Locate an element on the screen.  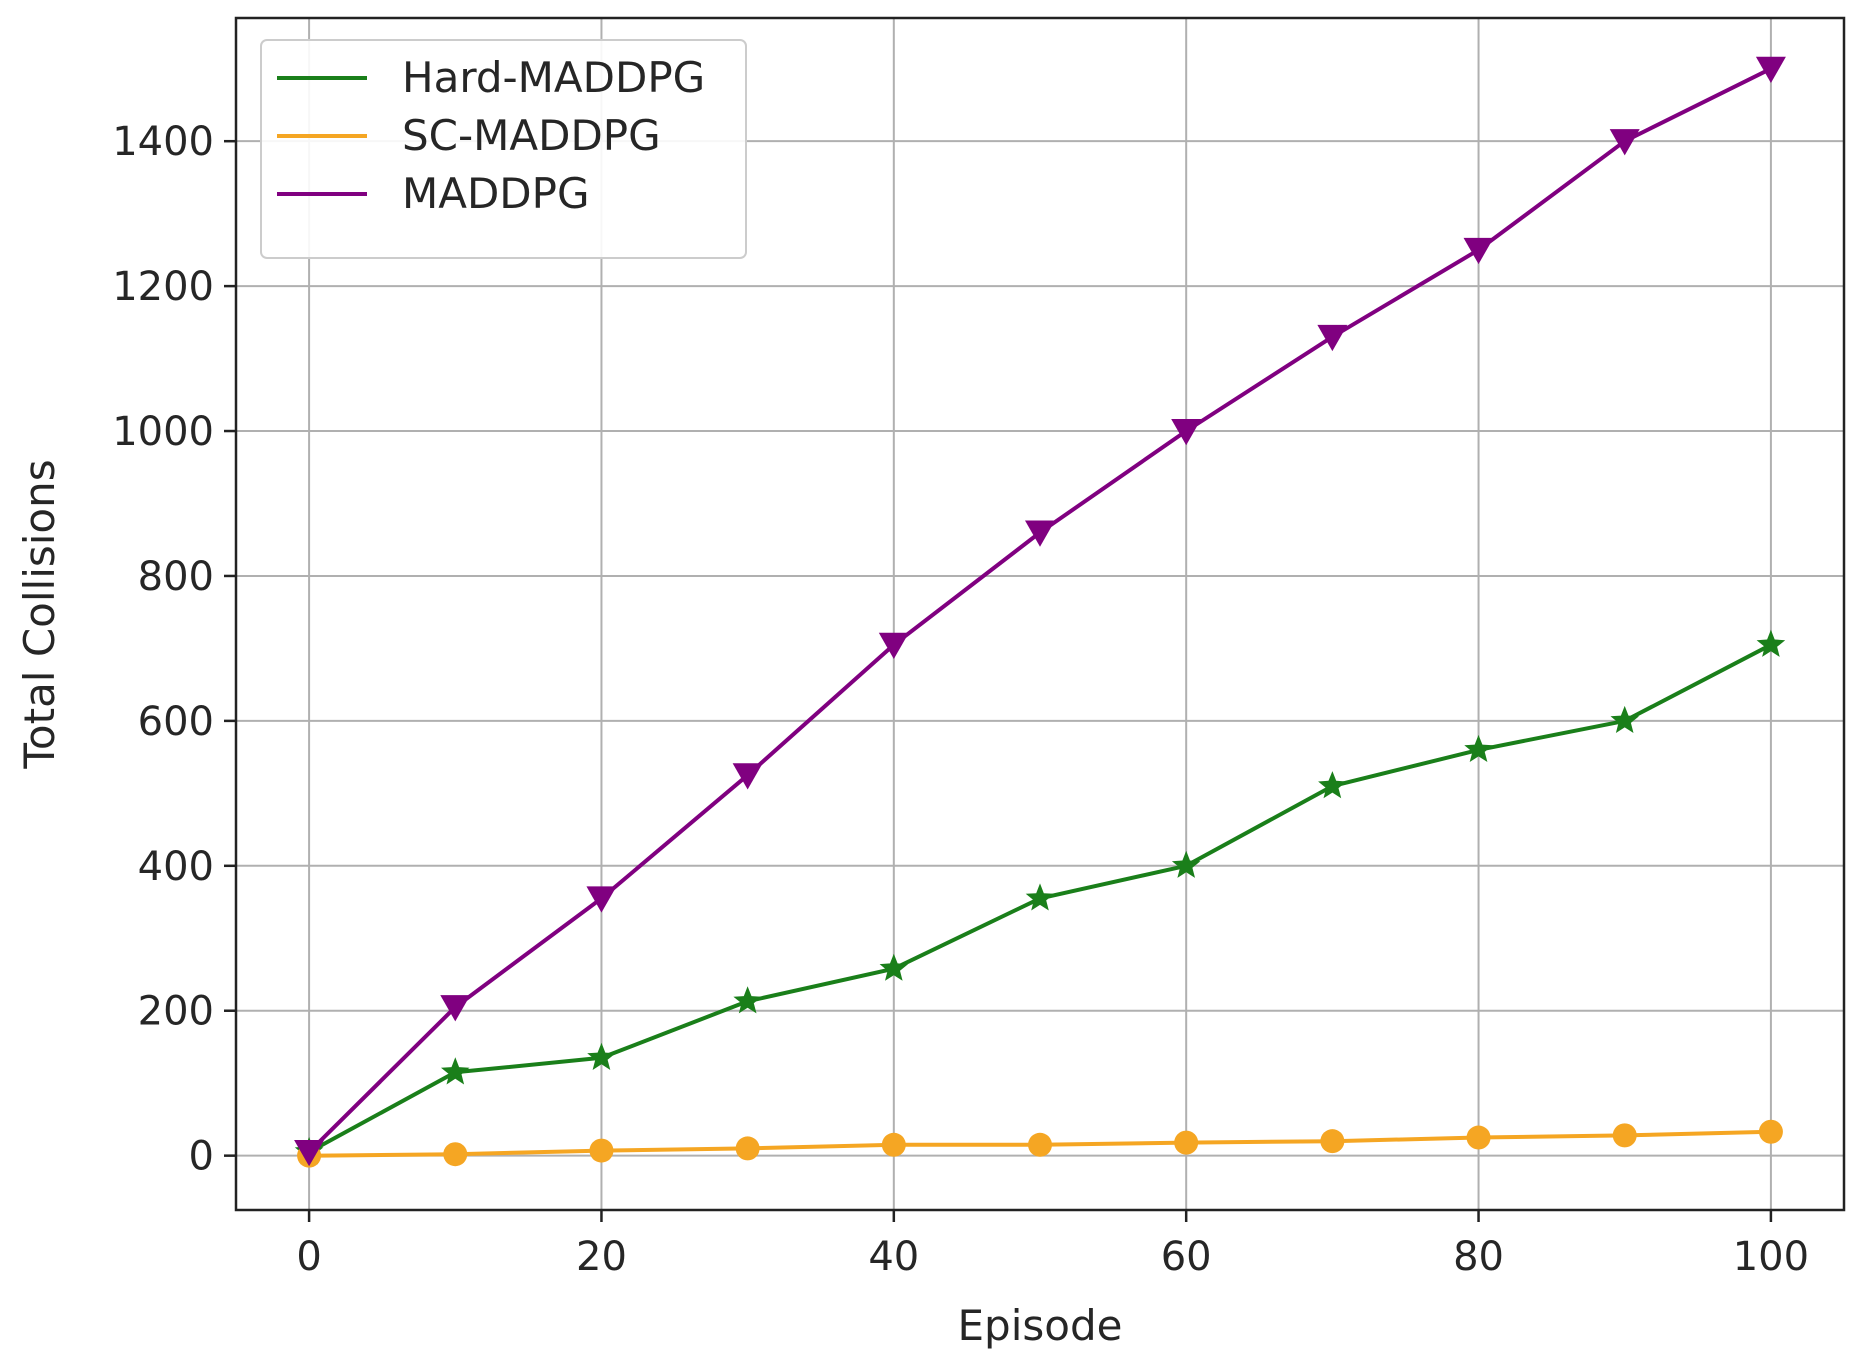
x-axis-label: Episode is located at coordinates (1040, 1325).